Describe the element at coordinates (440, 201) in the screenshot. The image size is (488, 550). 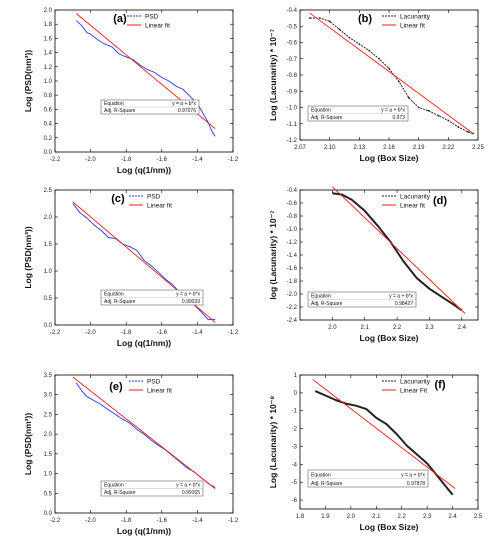
I see `panel-label: (d)` at that location.